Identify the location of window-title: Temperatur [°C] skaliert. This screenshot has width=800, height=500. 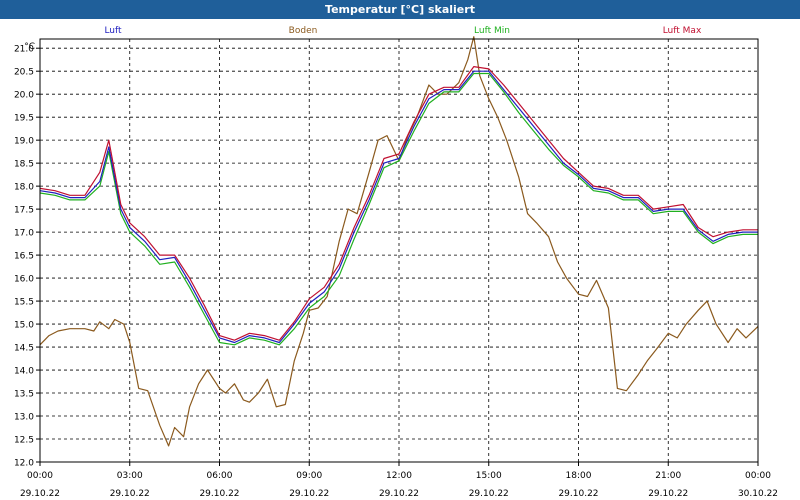
(400, 9).